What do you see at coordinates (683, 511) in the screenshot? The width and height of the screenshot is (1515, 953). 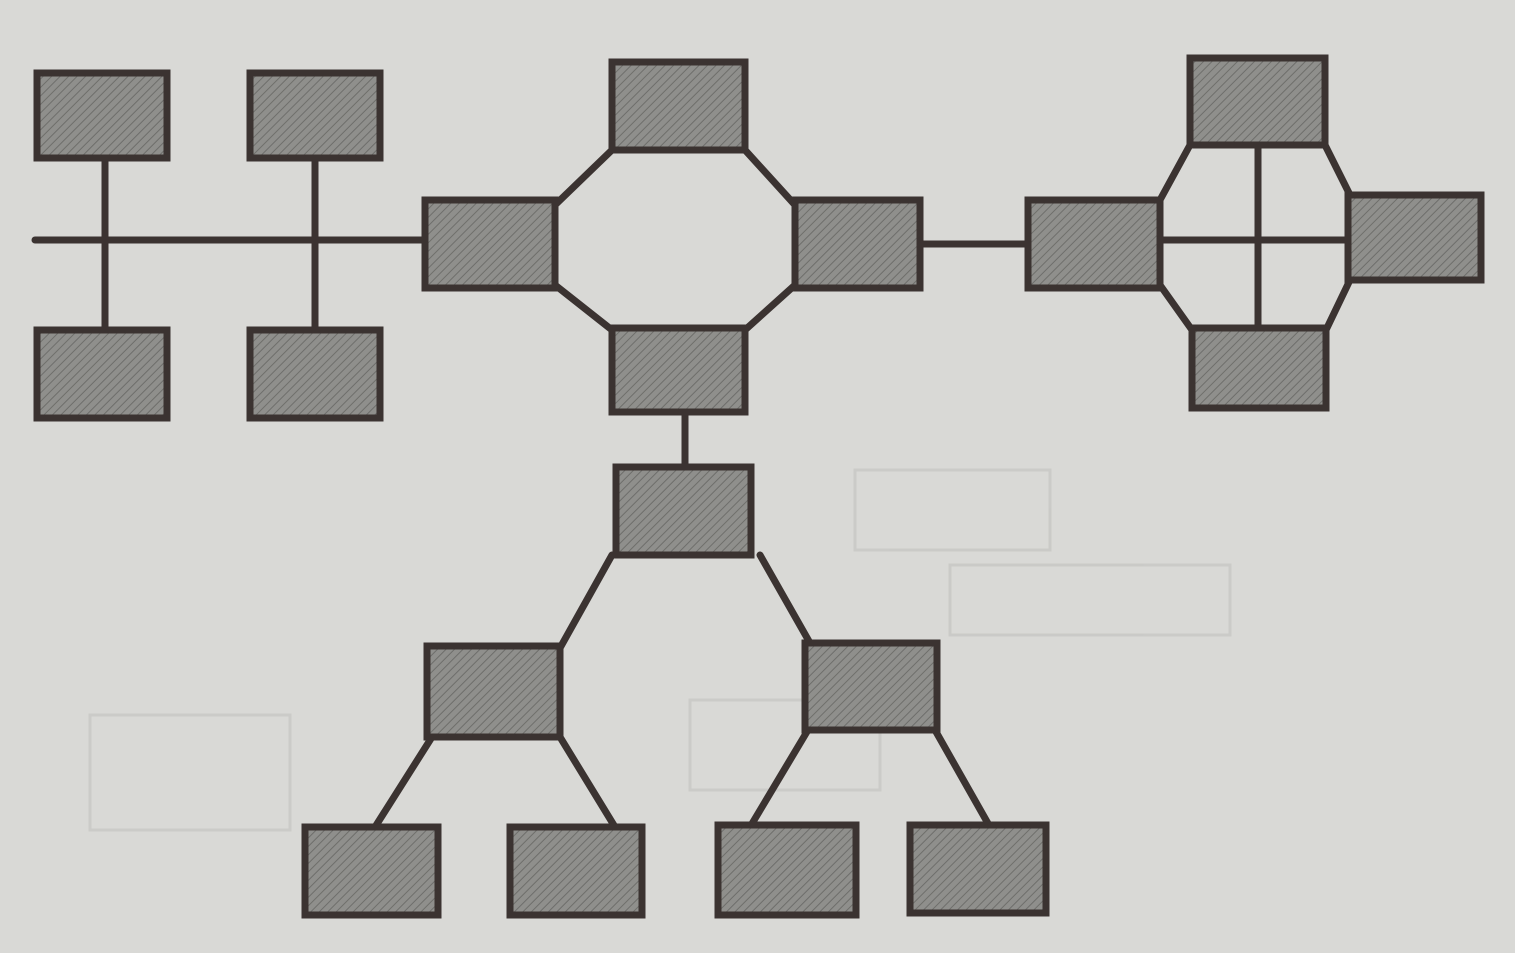 I see `tree-root` at bounding box center [683, 511].